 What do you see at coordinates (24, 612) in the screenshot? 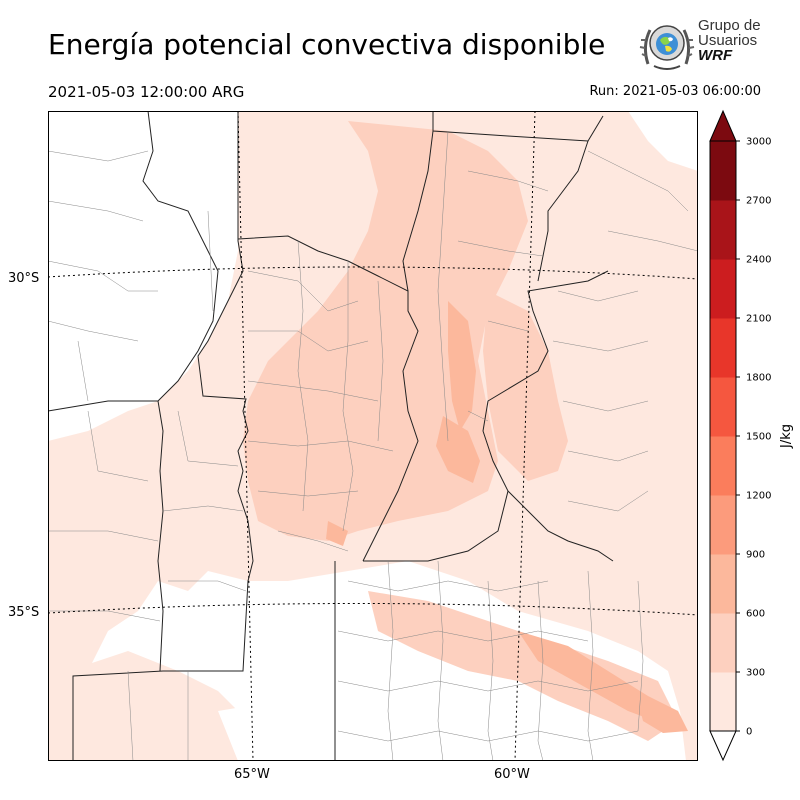
I see `lat-label-35s: 35°S` at bounding box center [24, 612].